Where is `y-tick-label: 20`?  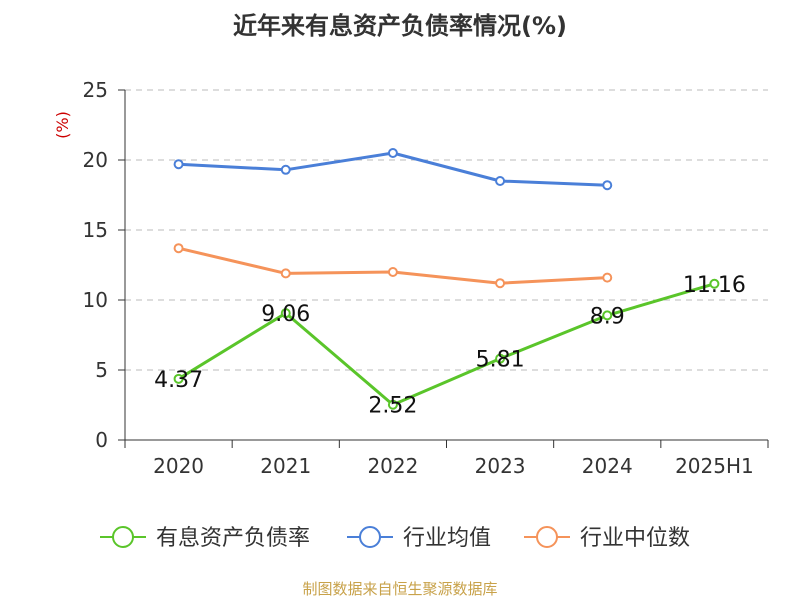 y-tick-label: 20 is located at coordinates (95, 160).